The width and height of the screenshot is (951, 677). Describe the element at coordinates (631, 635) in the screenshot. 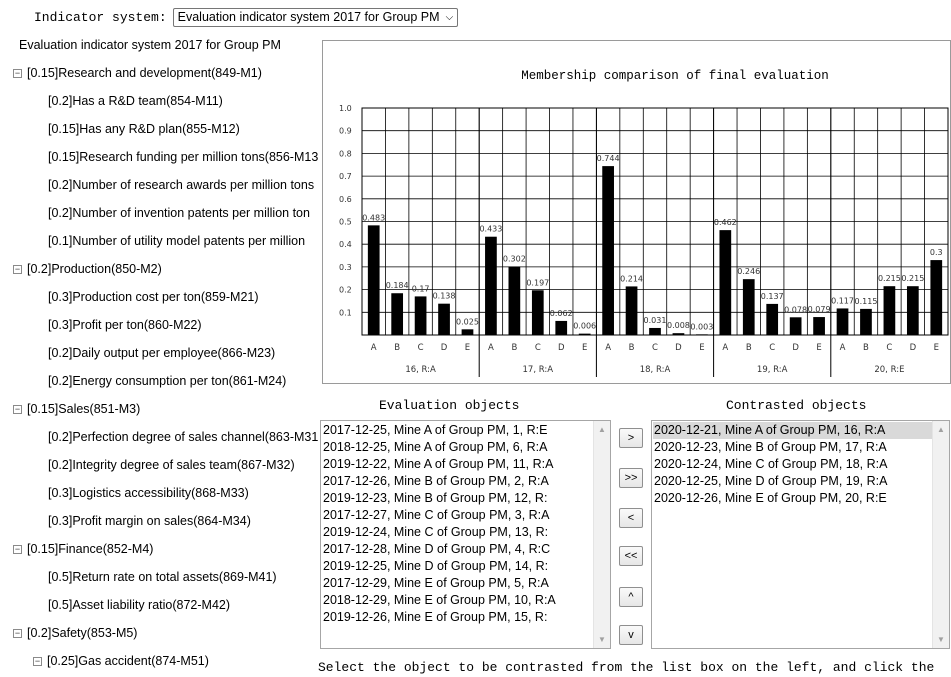

I see `move-down-button: v` at that location.